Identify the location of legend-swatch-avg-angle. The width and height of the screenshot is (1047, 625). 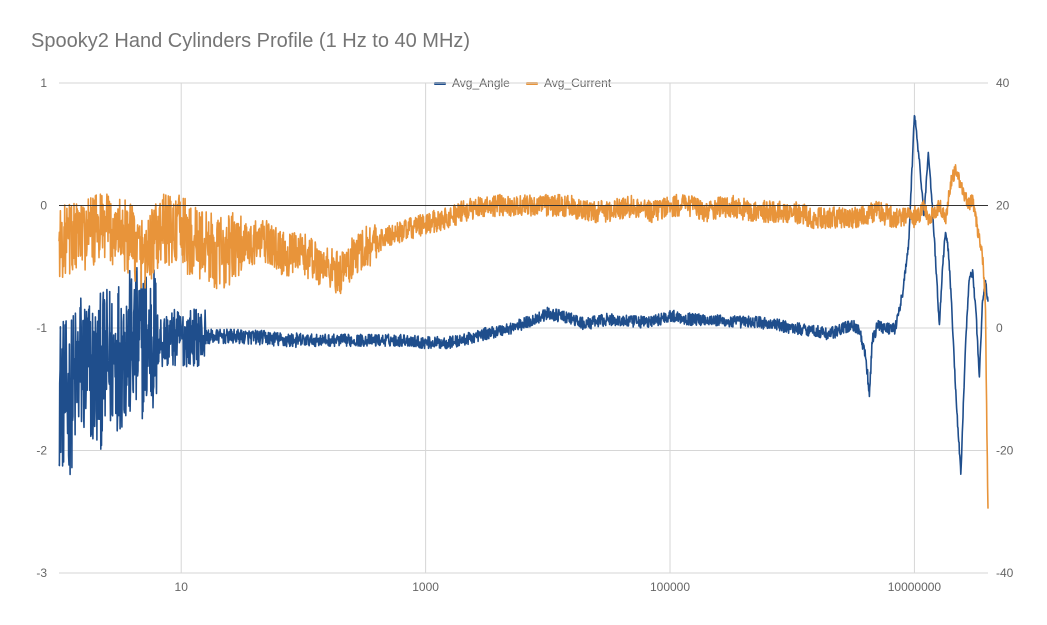
(440, 84).